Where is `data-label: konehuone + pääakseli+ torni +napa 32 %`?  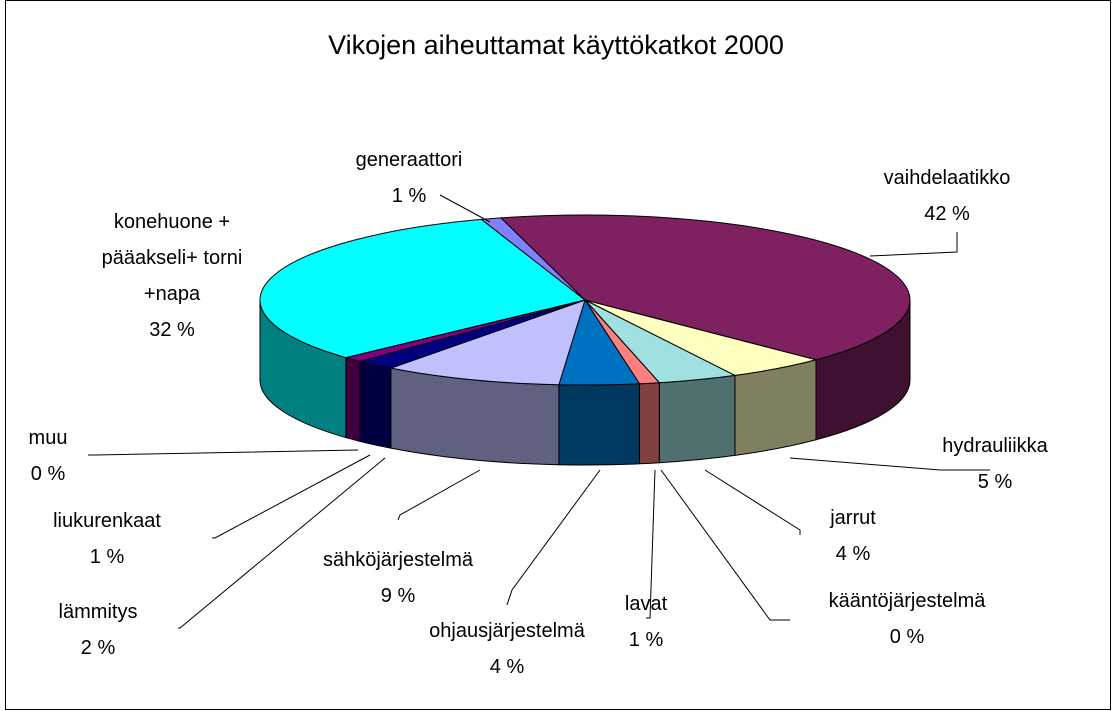
data-label: konehuone + pääakseli+ torni +napa 32 % is located at coordinates (172, 276).